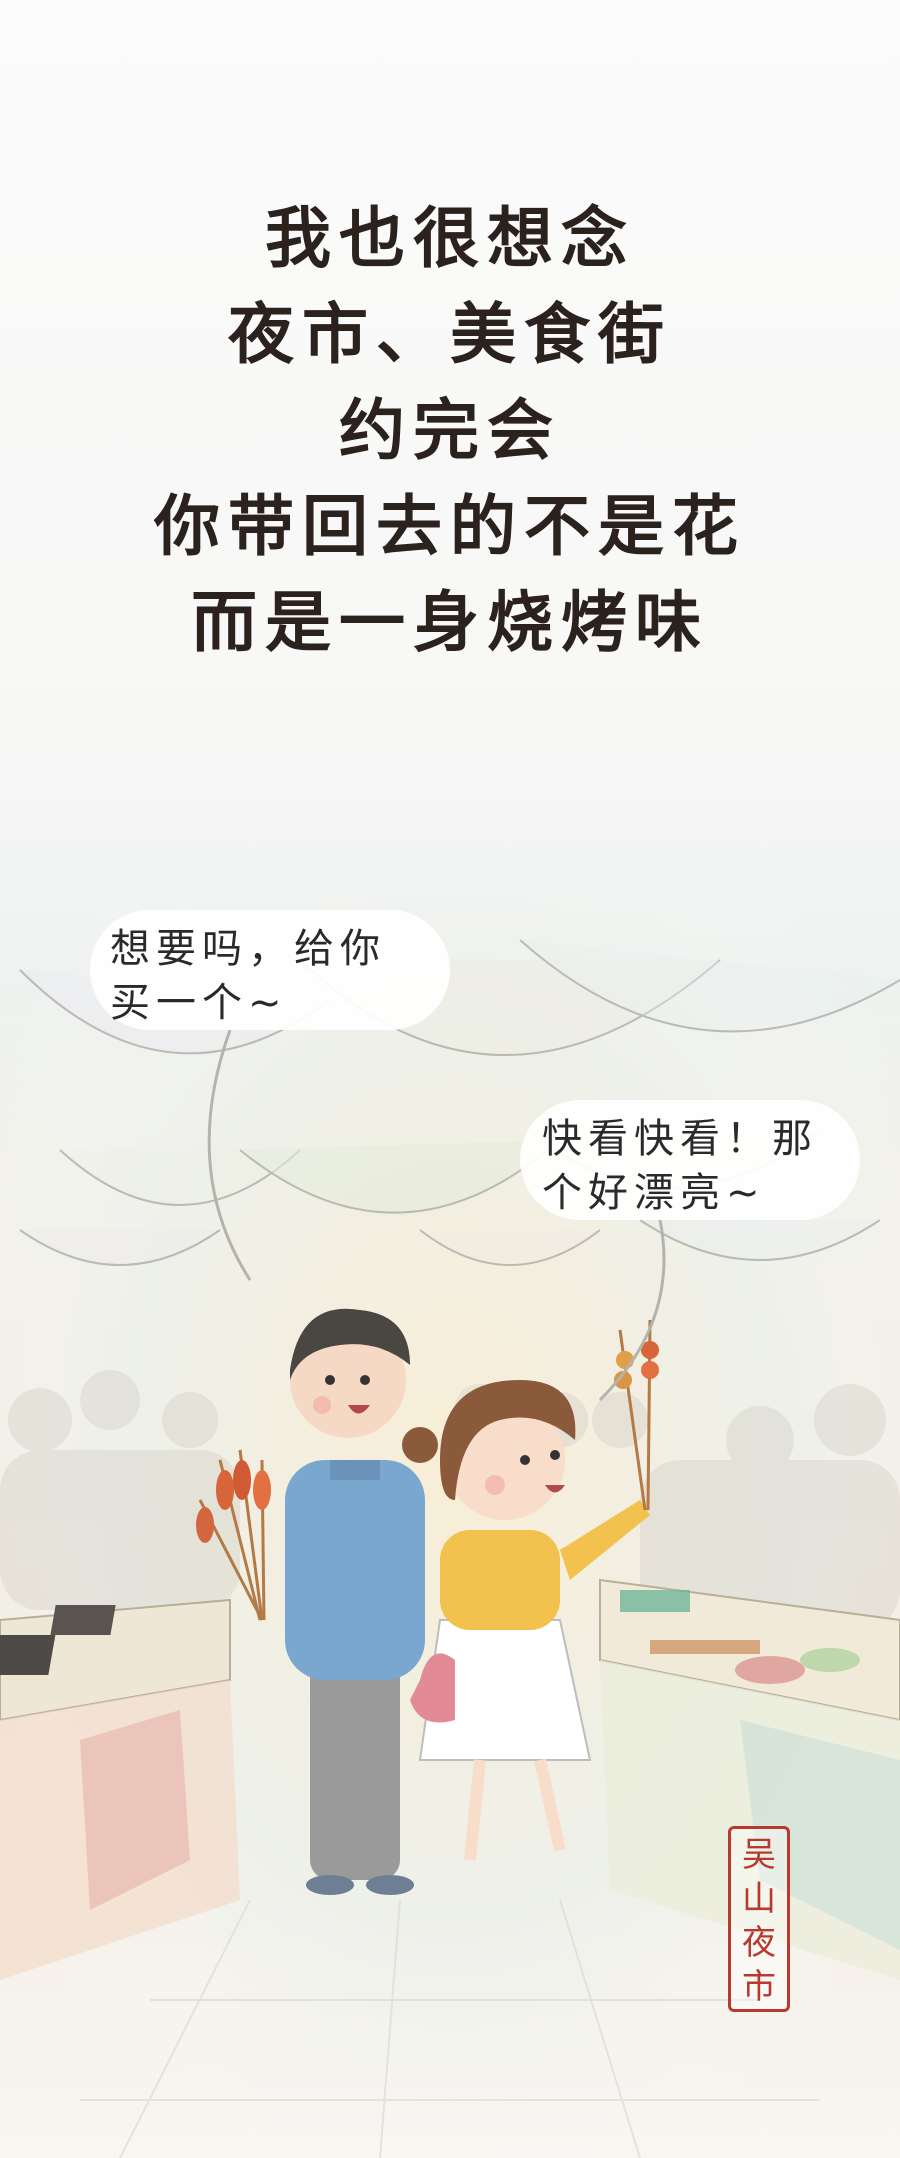 Image resolution: width=900 pixels, height=2158 pixels. What do you see at coordinates (759, 1943) in the screenshot?
I see `seal-char: 夜` at bounding box center [759, 1943].